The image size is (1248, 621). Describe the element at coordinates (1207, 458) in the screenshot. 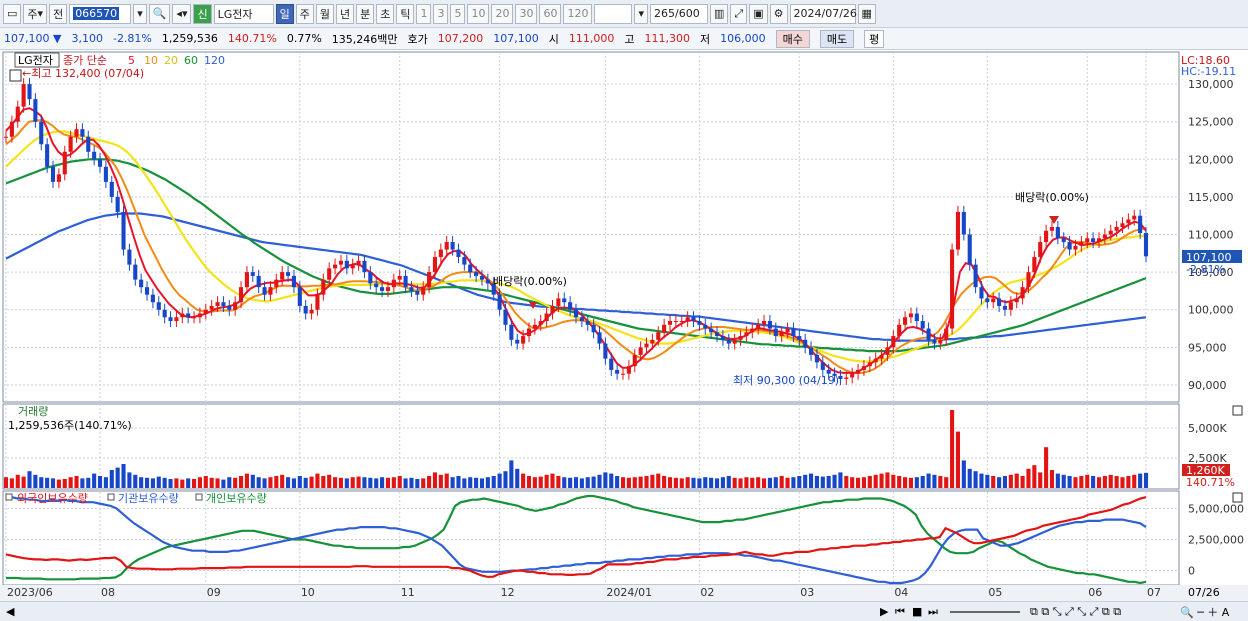

I see `volume-y-tick: 2,500K` at that location.